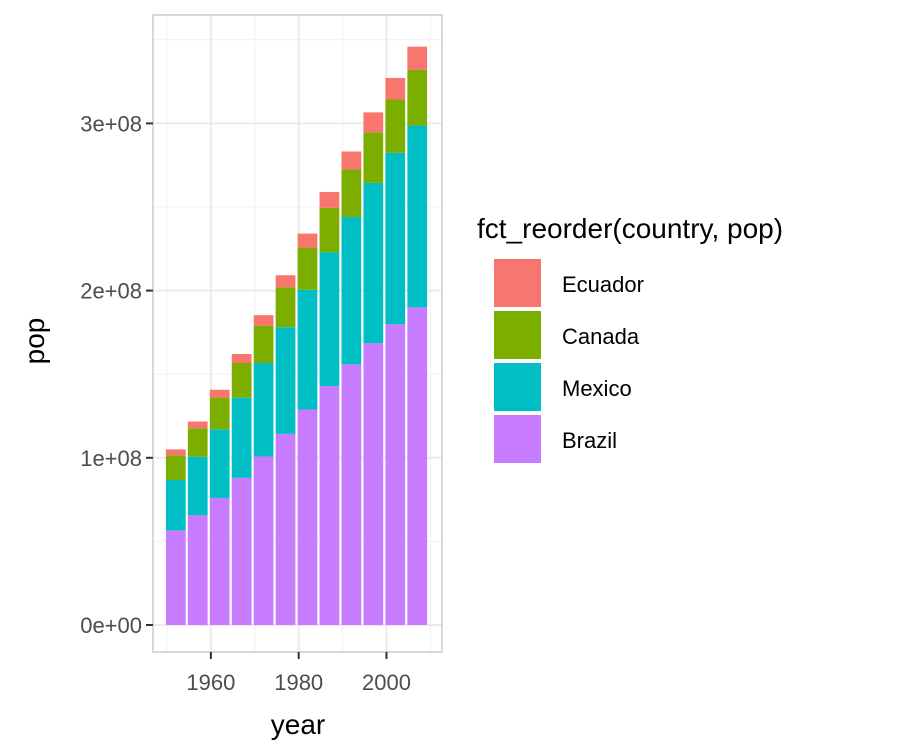 The width and height of the screenshot is (918, 756). I want to click on y-tick-label: 1e+08, so click(111, 458).